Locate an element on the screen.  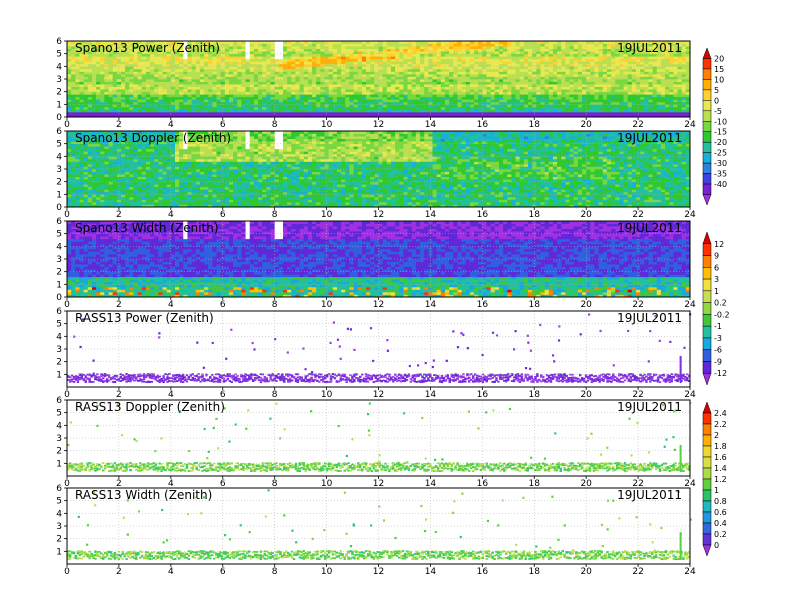
colorbar-label: -0.2 is located at coordinates (722, 314).